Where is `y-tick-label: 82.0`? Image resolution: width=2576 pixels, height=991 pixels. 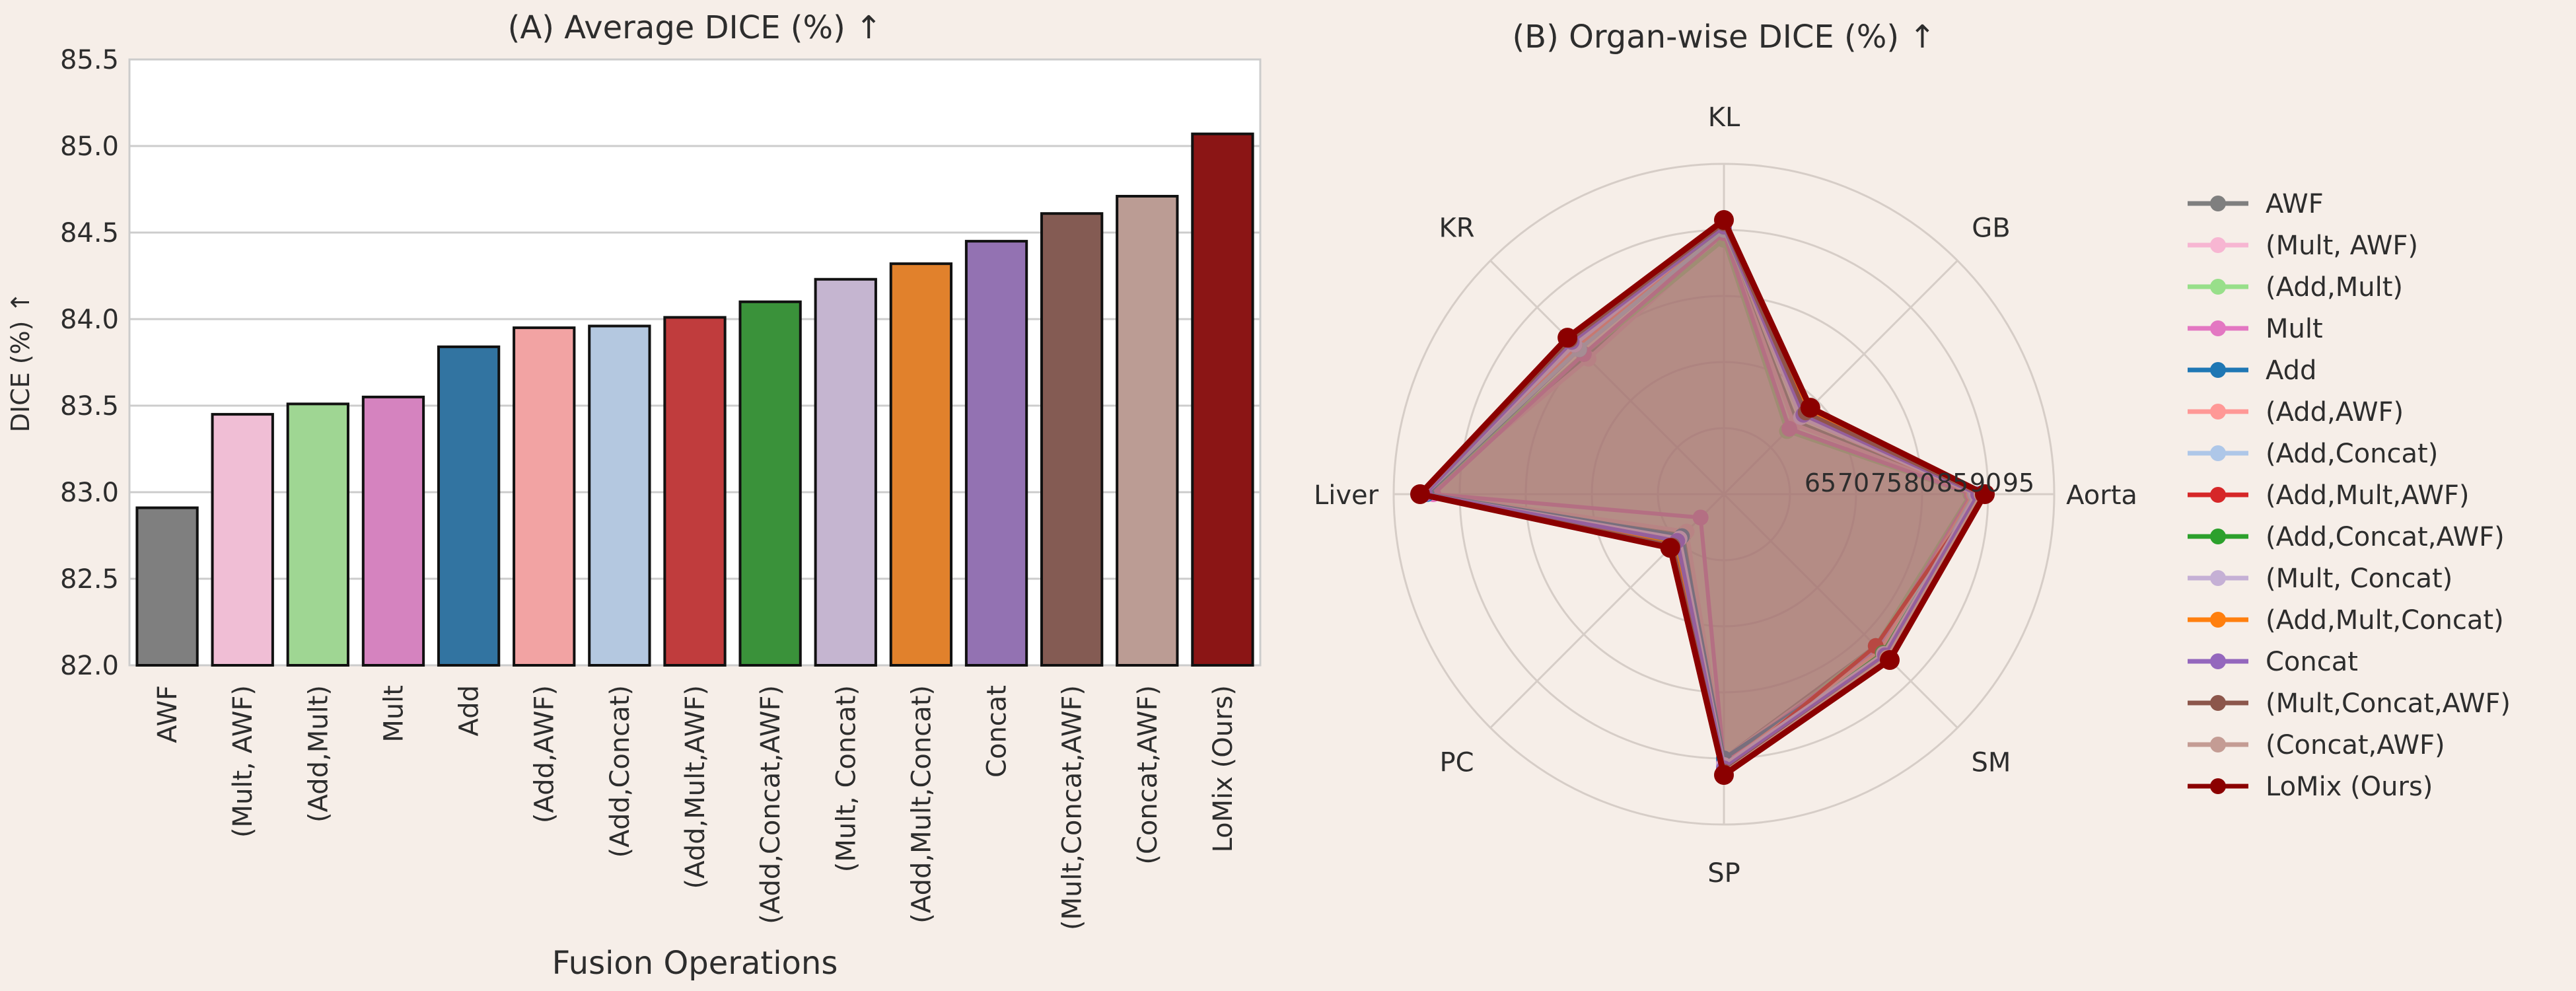
y-tick-label: 82.0 is located at coordinates (89, 666).